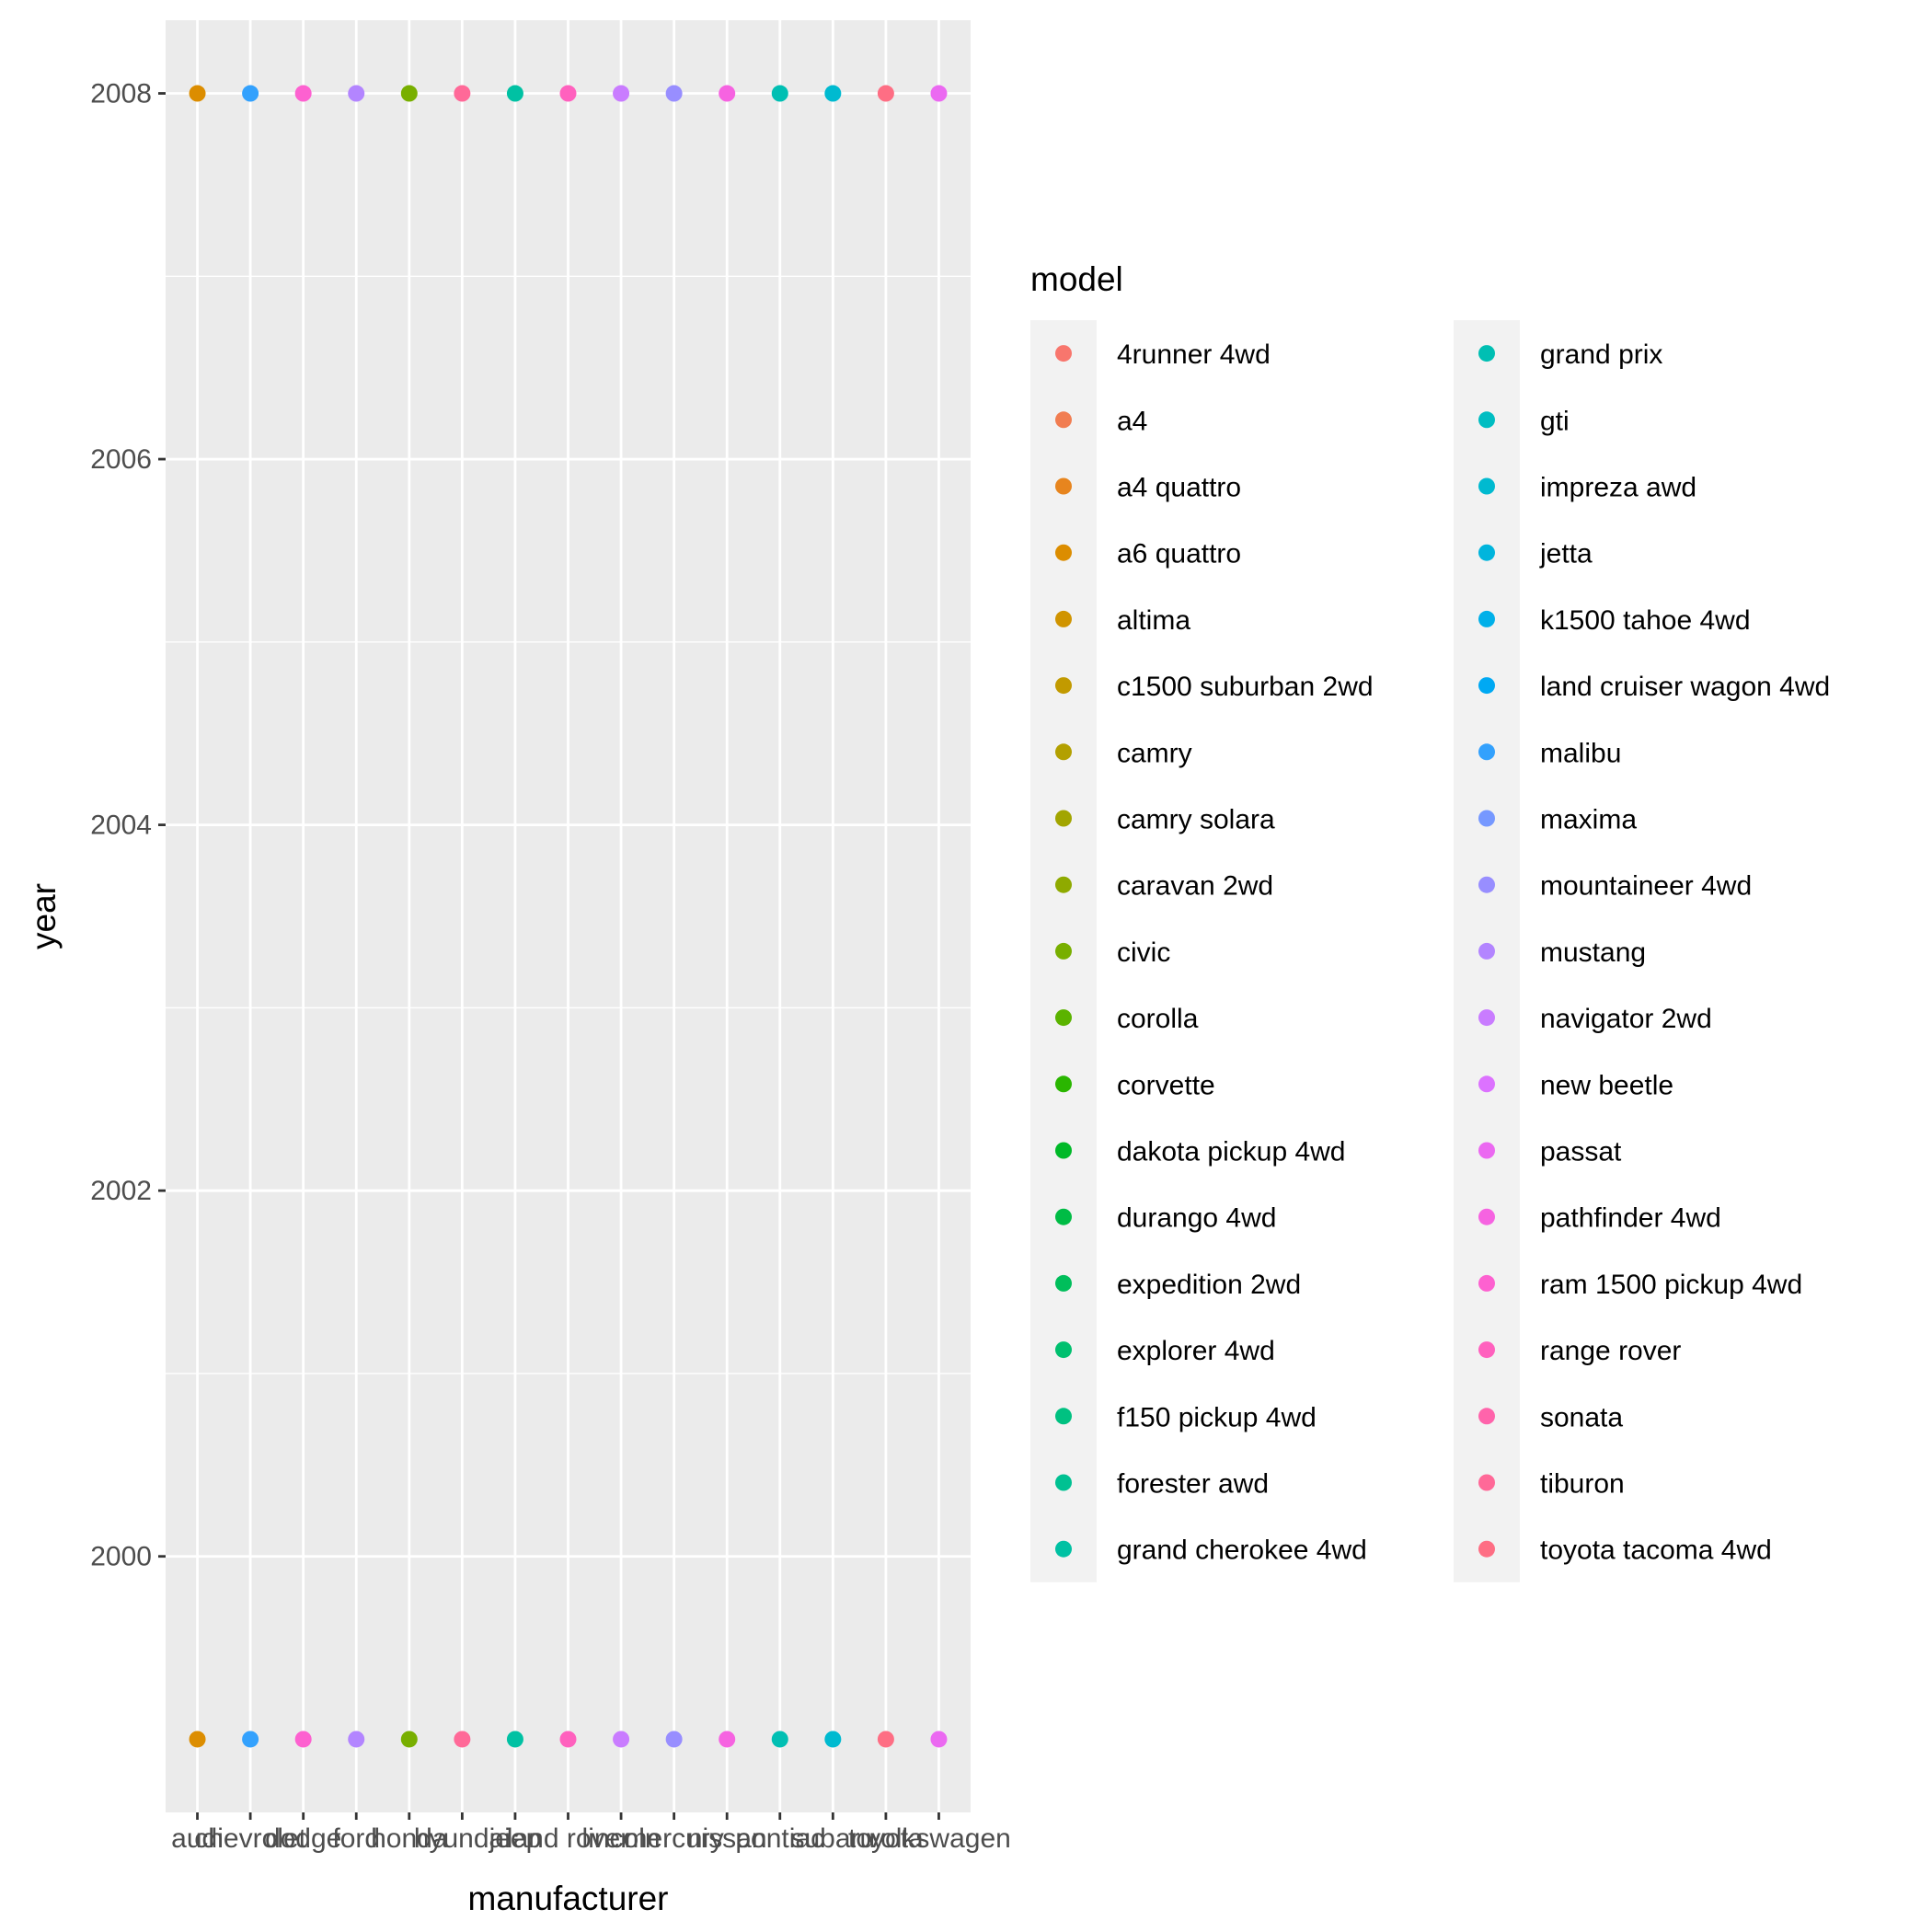  I want to click on x-tick-label: dodge, so click(303, 1838).